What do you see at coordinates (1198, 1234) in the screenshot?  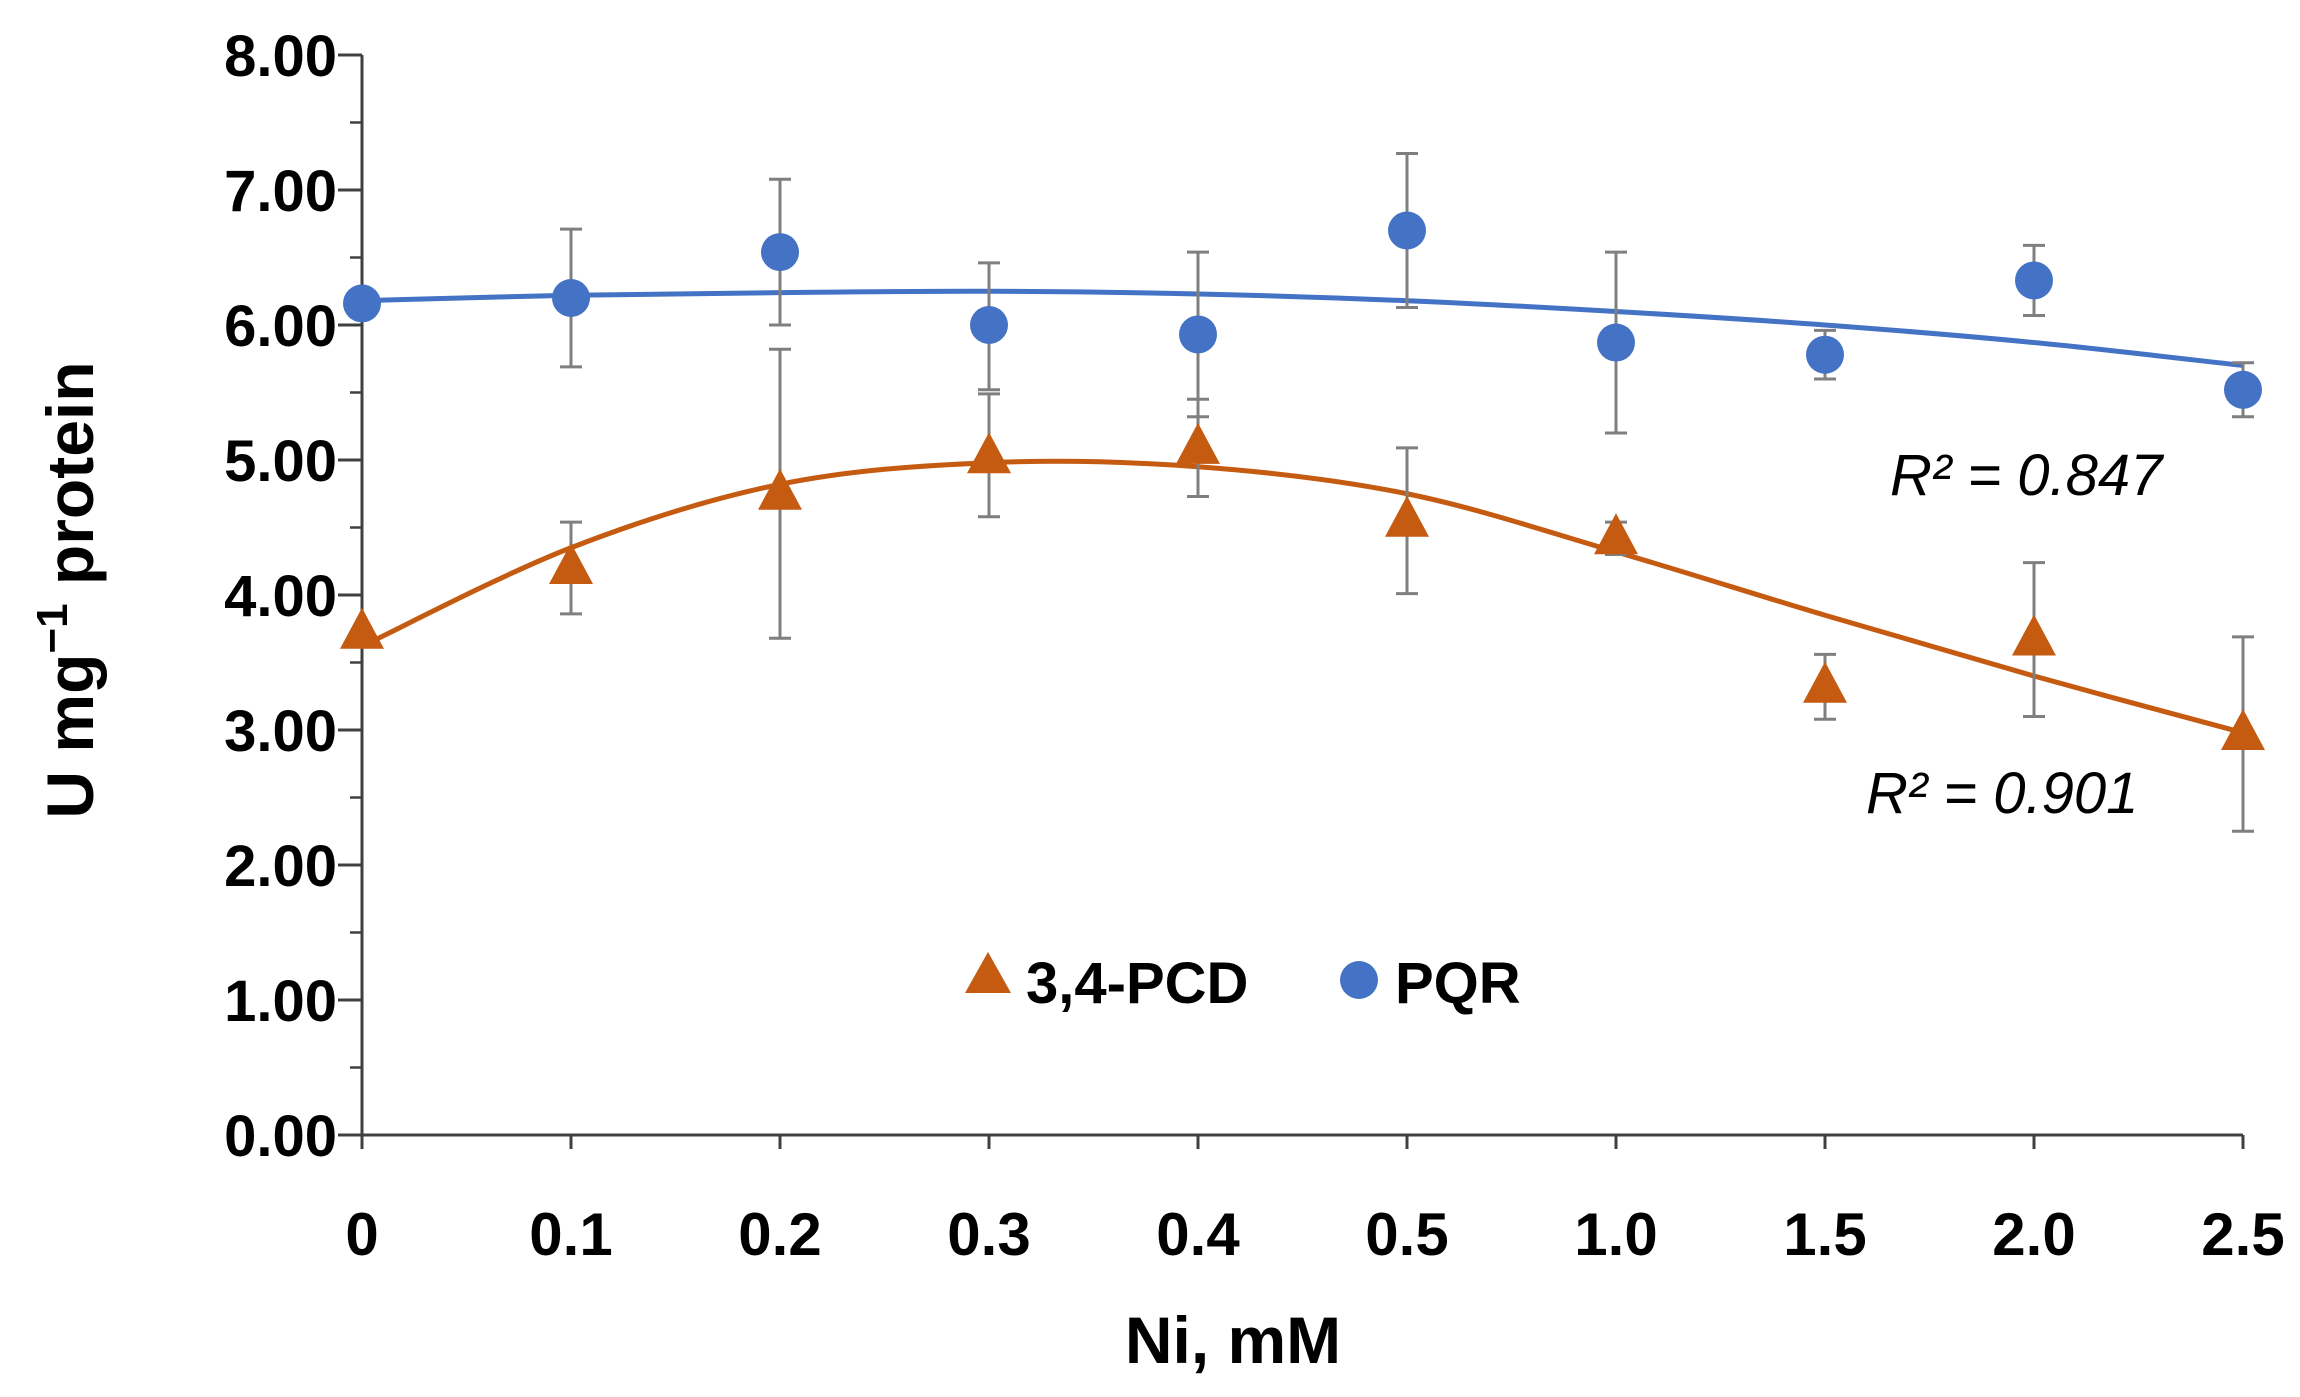 I see `x-tick-label: 0.4` at bounding box center [1198, 1234].